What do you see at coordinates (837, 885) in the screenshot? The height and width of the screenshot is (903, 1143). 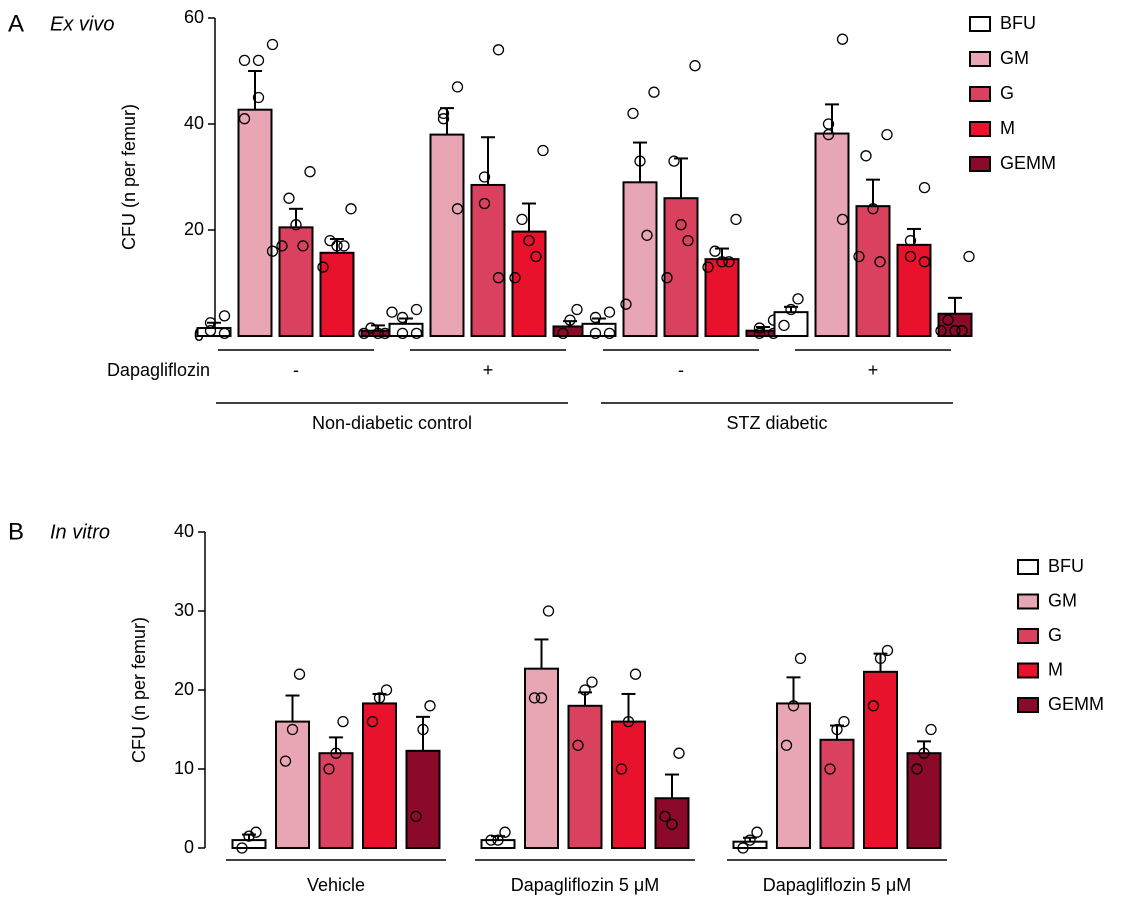 I see `category-label: Dapagliflozin 5 μM` at bounding box center [837, 885].